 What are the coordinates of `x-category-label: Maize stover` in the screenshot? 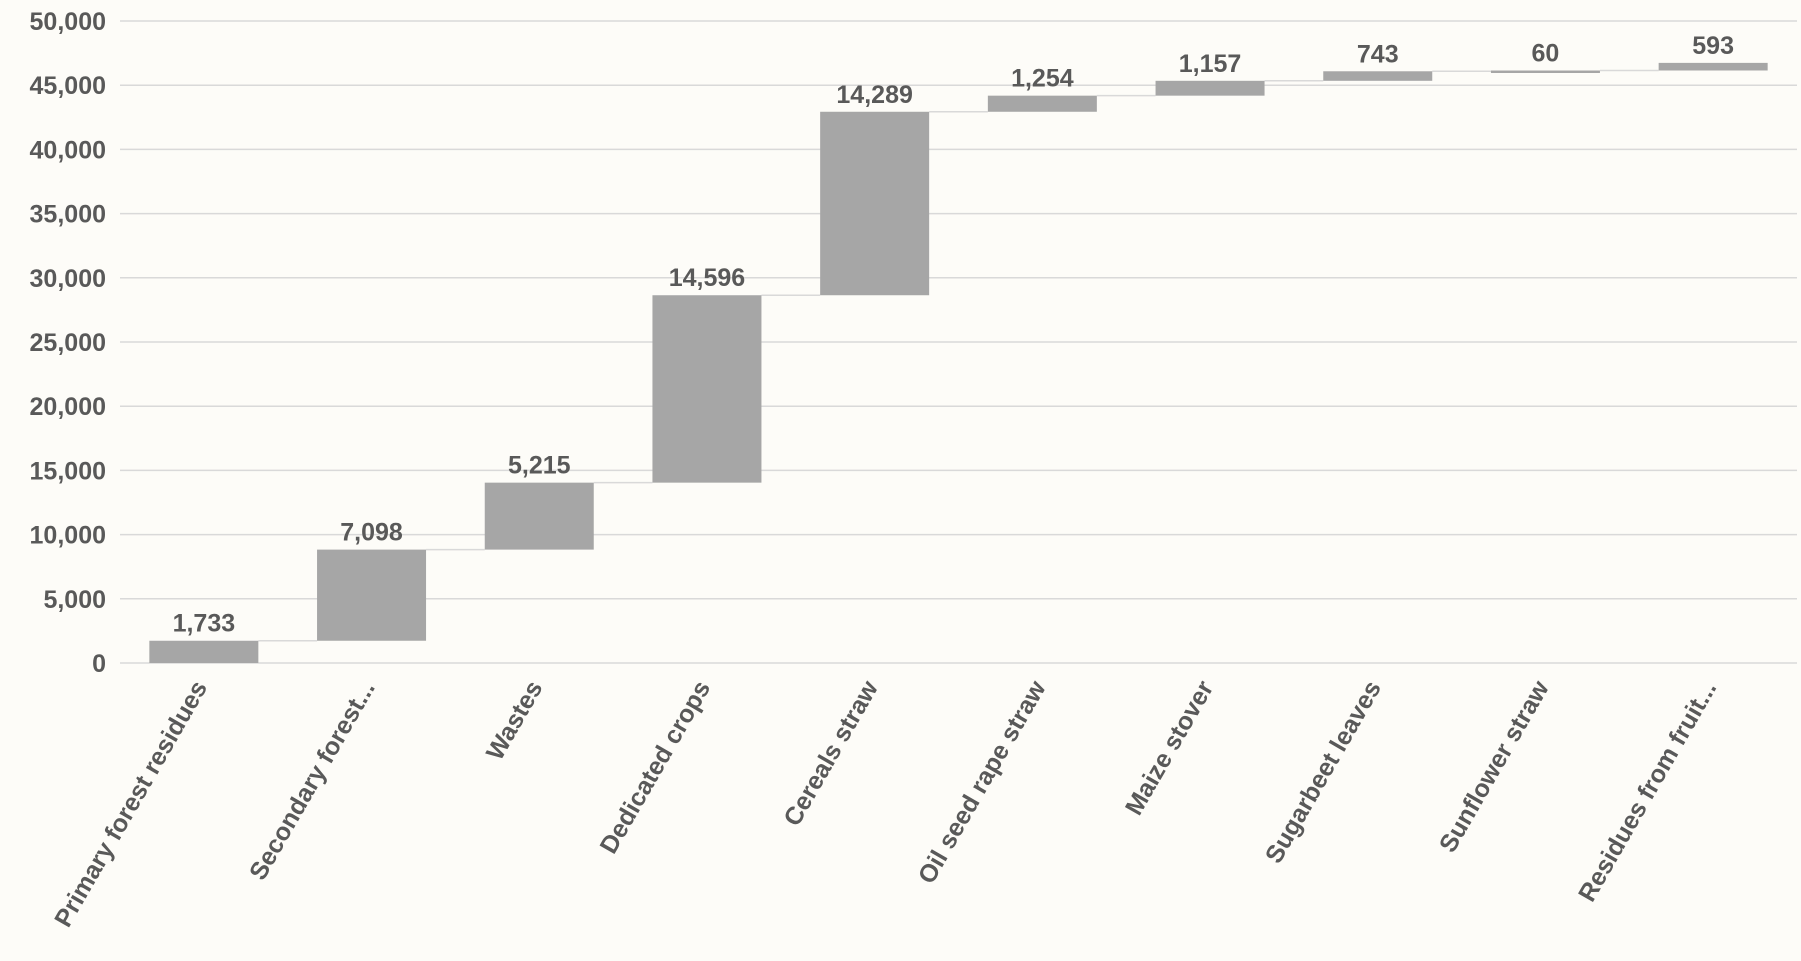 It's located at (1169, 748).